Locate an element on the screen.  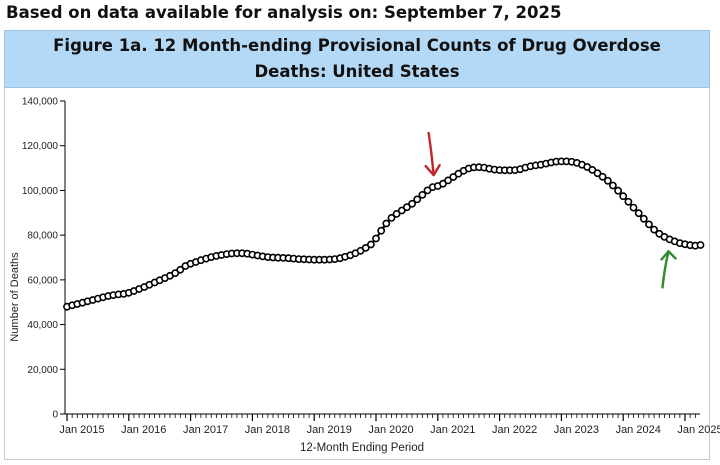
x-tick-label: Jan 2022 is located at coordinates (514, 430).